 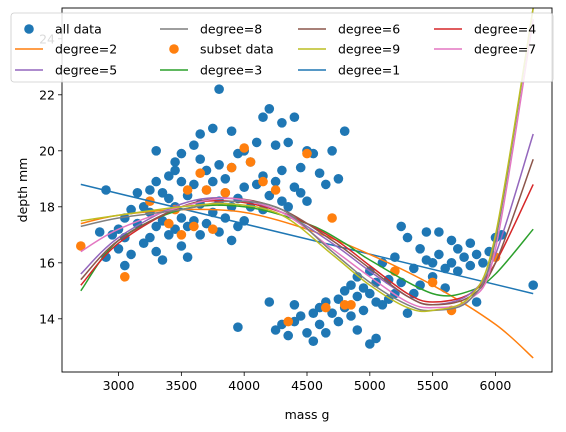 I want to click on y-tick-label: 20, so click(x=47, y=150).